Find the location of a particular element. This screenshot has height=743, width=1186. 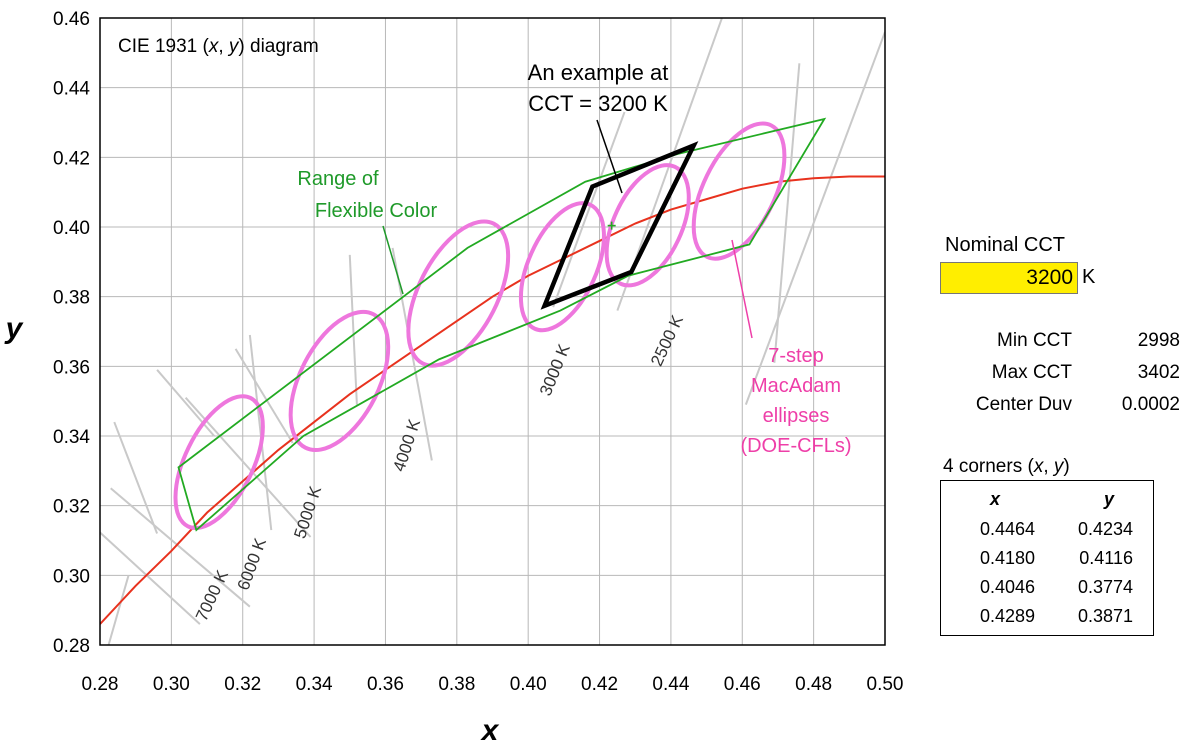

x-tick-label: 0.30 is located at coordinates (171, 684).